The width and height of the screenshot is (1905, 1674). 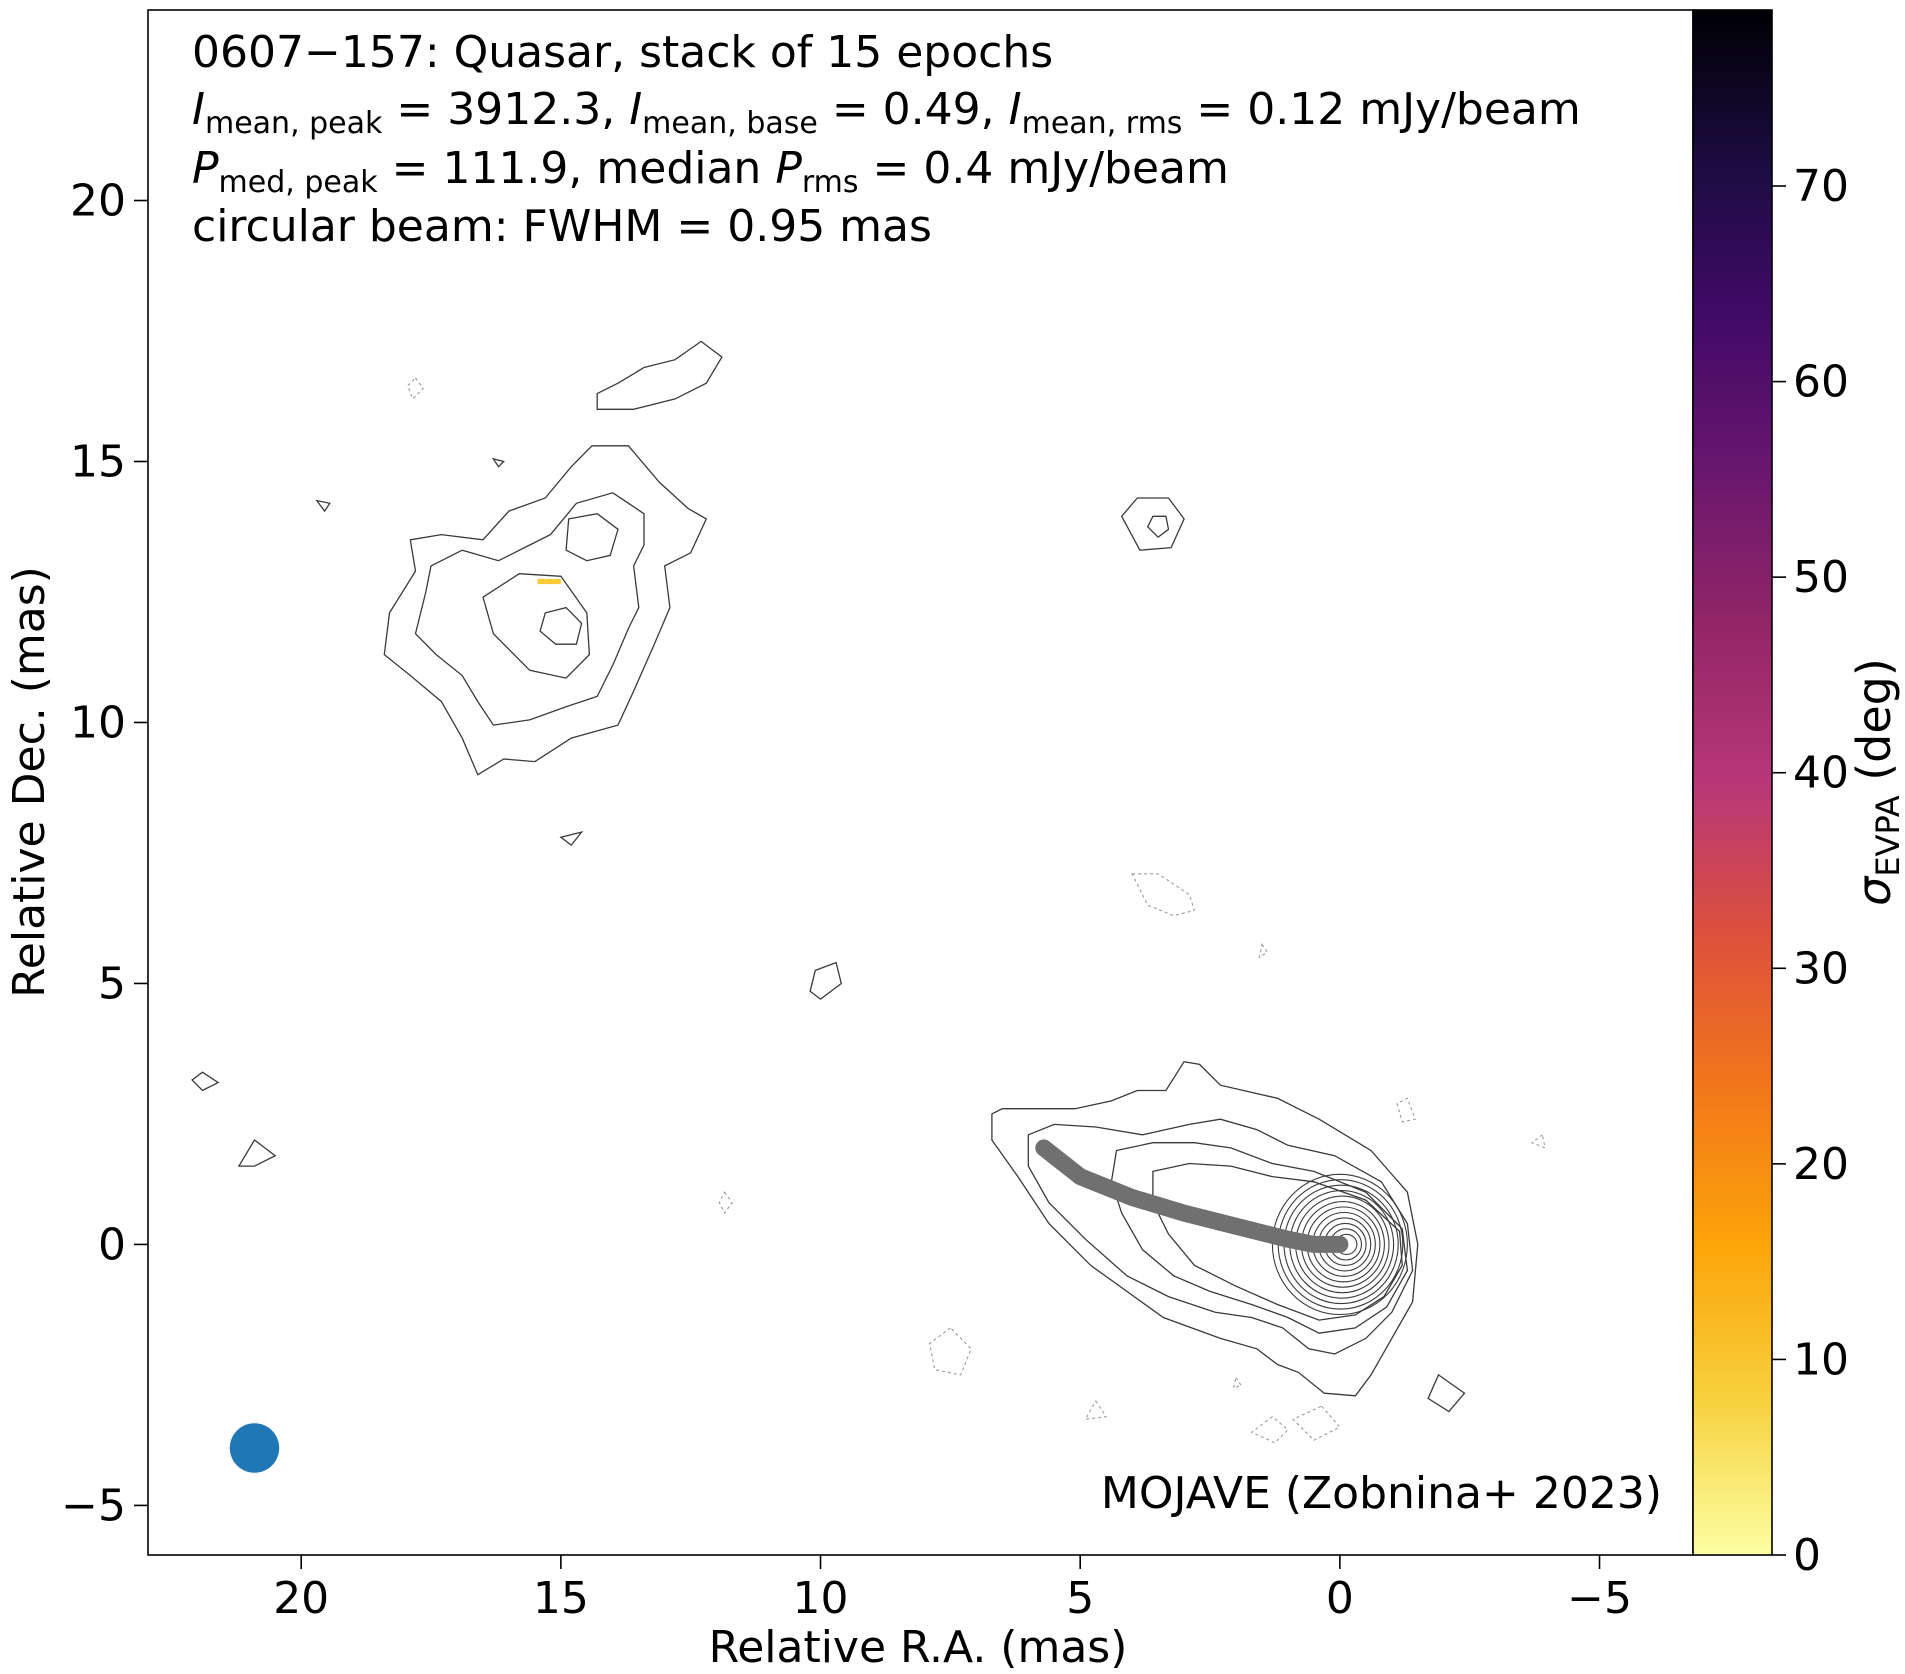 I want to click on colorbar-tick-label: 50, so click(x=1821, y=577).